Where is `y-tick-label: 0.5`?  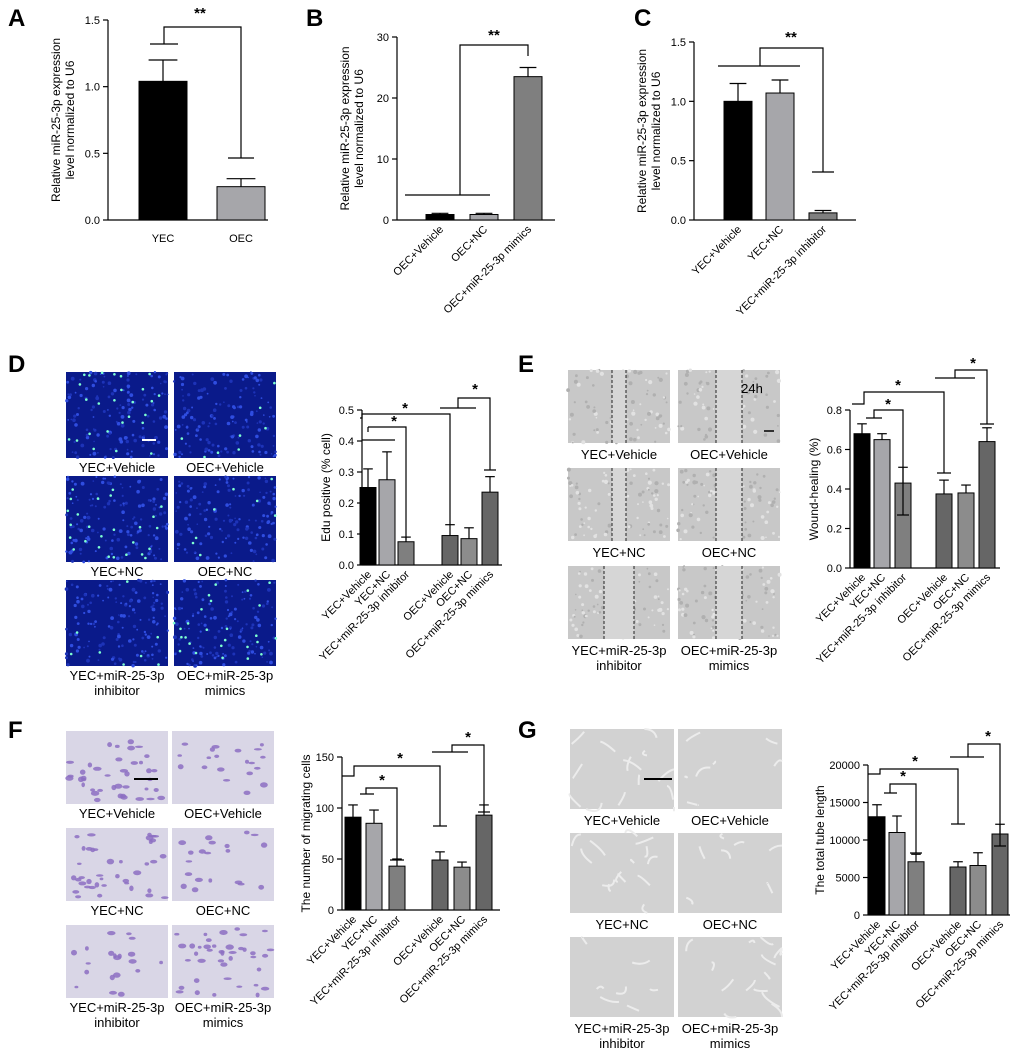
y-tick-label: 0.5 is located at coordinates (346, 411).